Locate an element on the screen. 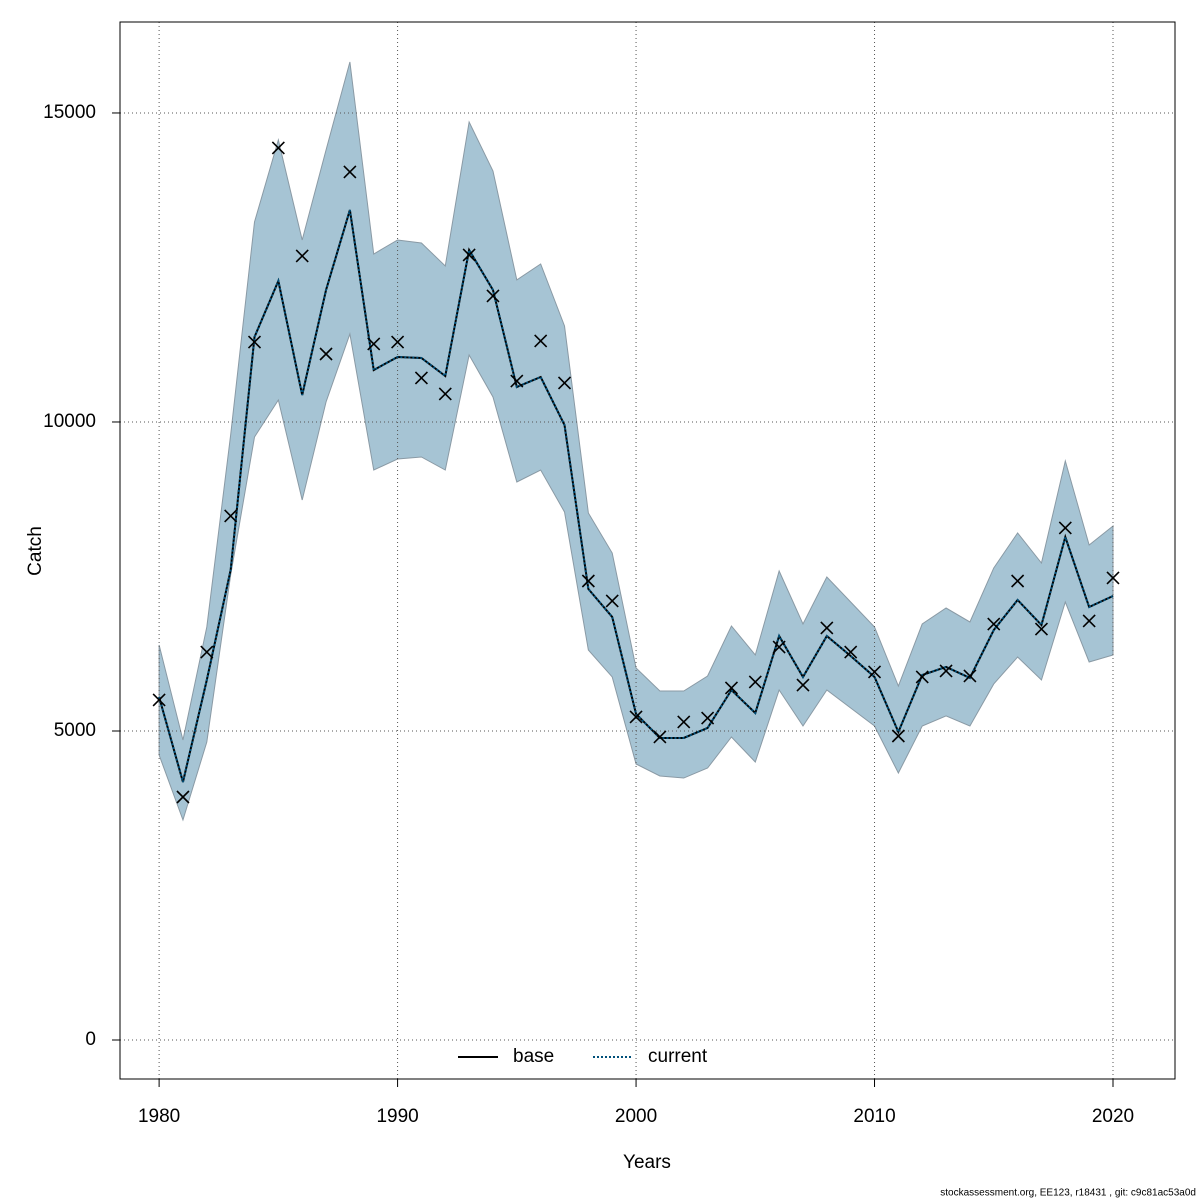 The image size is (1200, 1200). y-tick-label: 15000 is located at coordinates (69, 112).